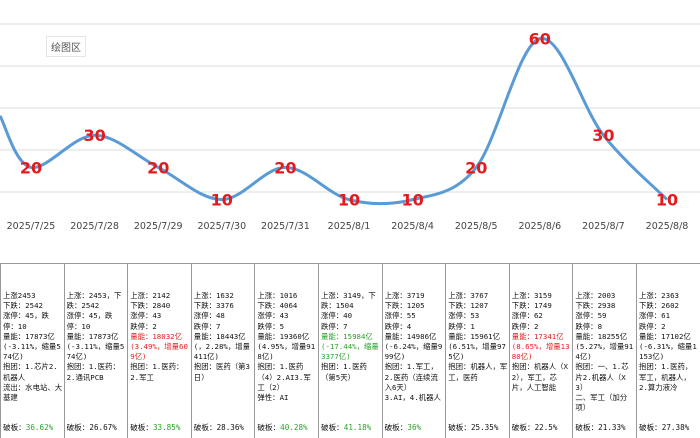 This screenshot has height=438, width=700. I want to click on sector-text: 抱团：1.医药：2.军工, so click(157, 372).